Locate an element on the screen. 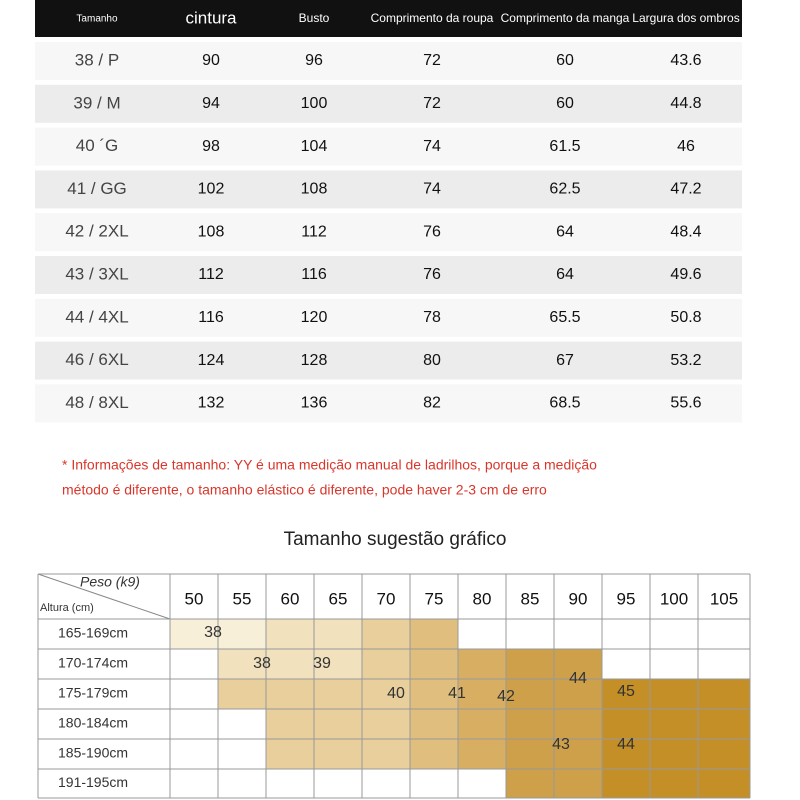 This screenshot has width=800, height=800. cell: 132 is located at coordinates (211, 403).